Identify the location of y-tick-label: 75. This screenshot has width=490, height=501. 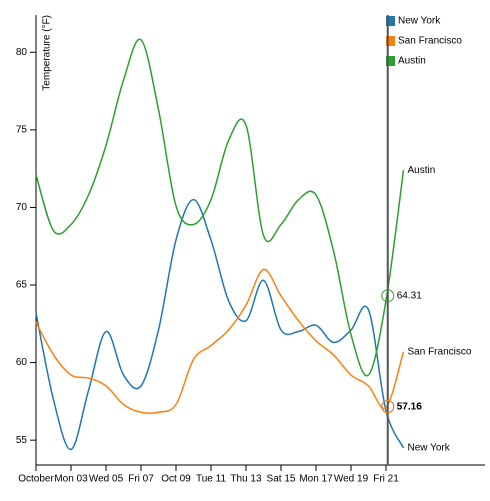
(22, 129).